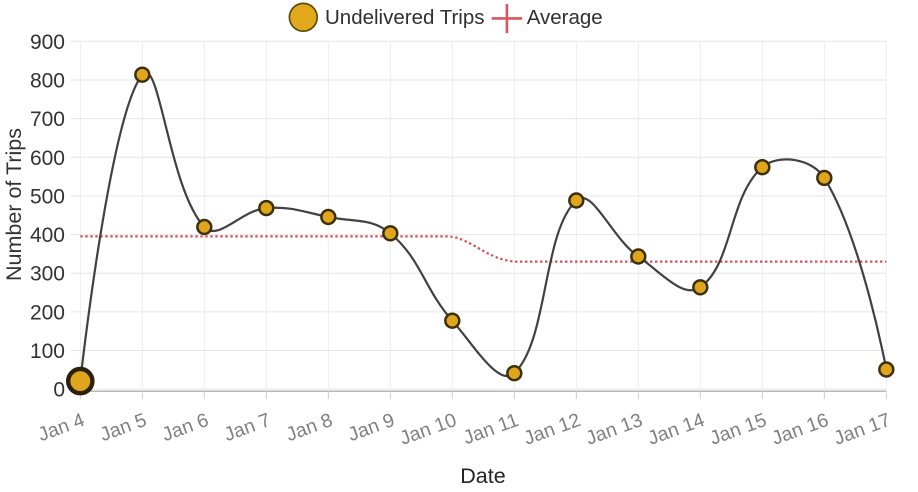 The height and width of the screenshot is (492, 918). Describe the element at coordinates (47, 351) in the screenshot. I see `svg-text: 100` at that location.